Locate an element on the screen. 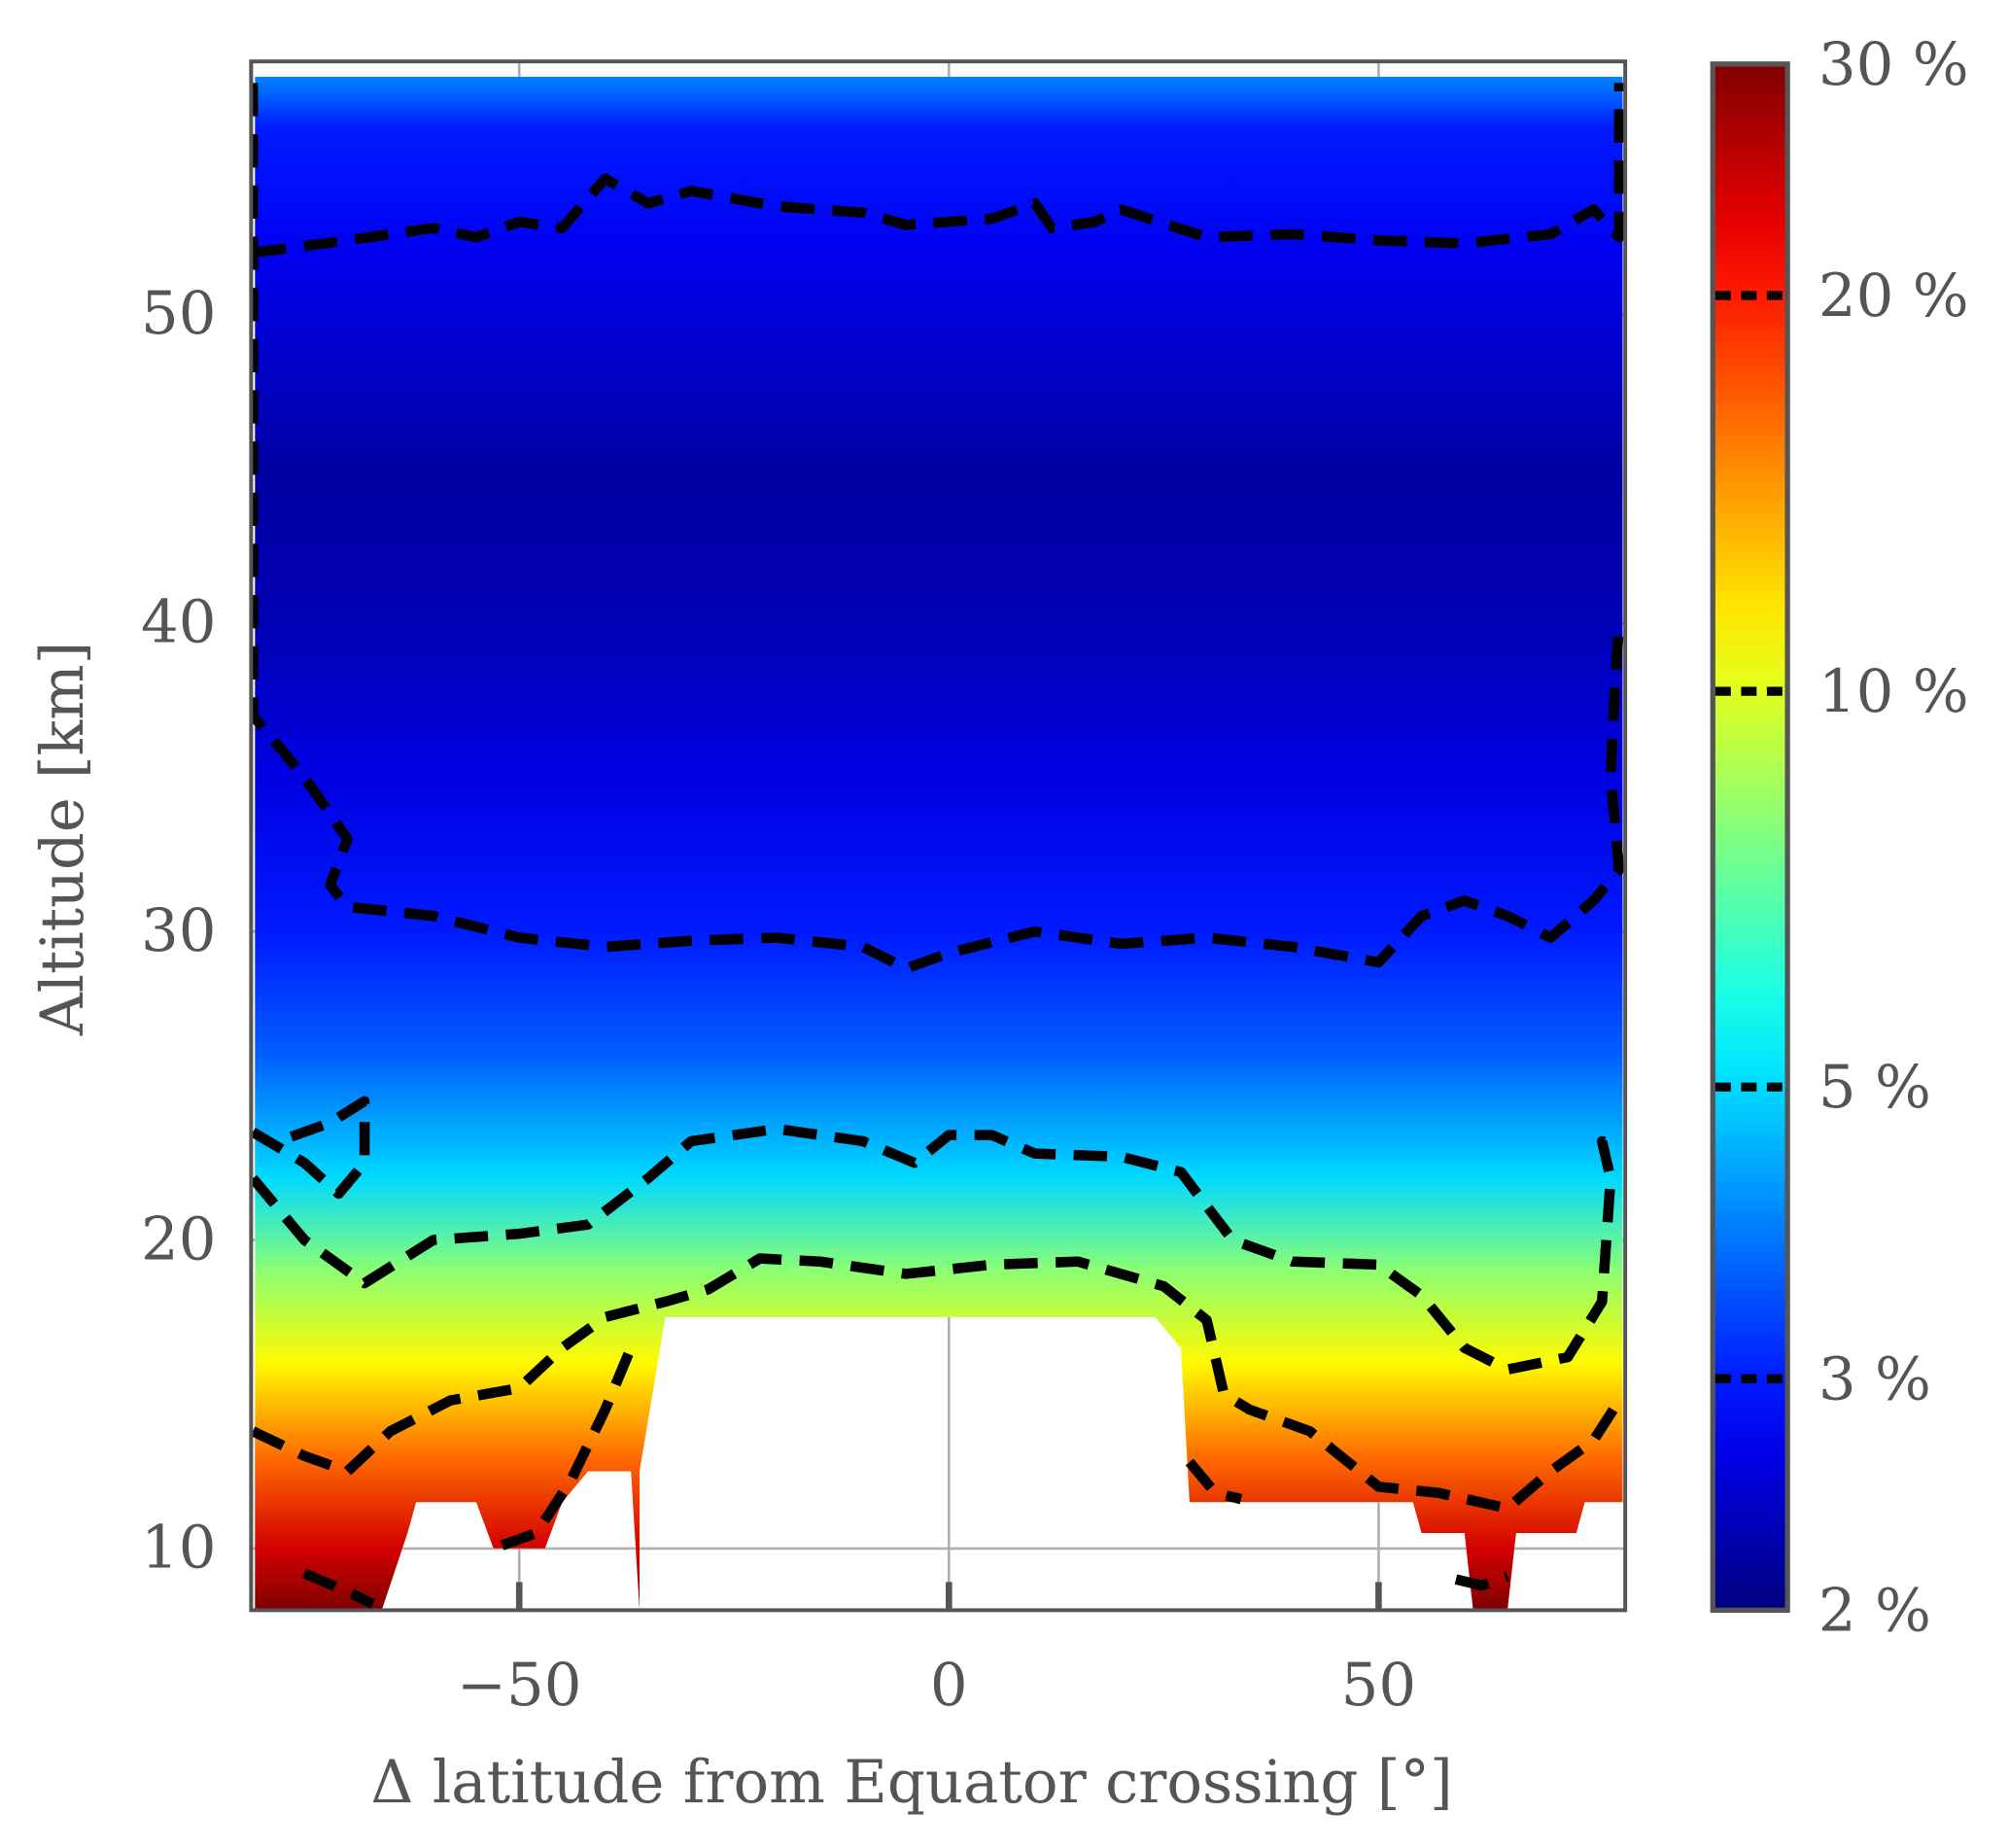 Image resolution: width=2009 pixels, height=1848 pixels. colorbar is located at coordinates (1750, 837).